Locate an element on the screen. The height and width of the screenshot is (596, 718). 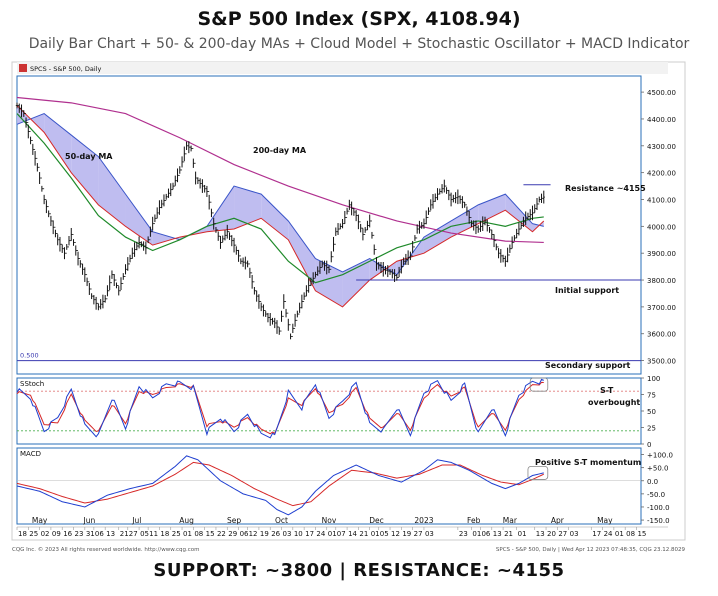
y-tick-label: -150.0 is located at coordinates (658, 521).